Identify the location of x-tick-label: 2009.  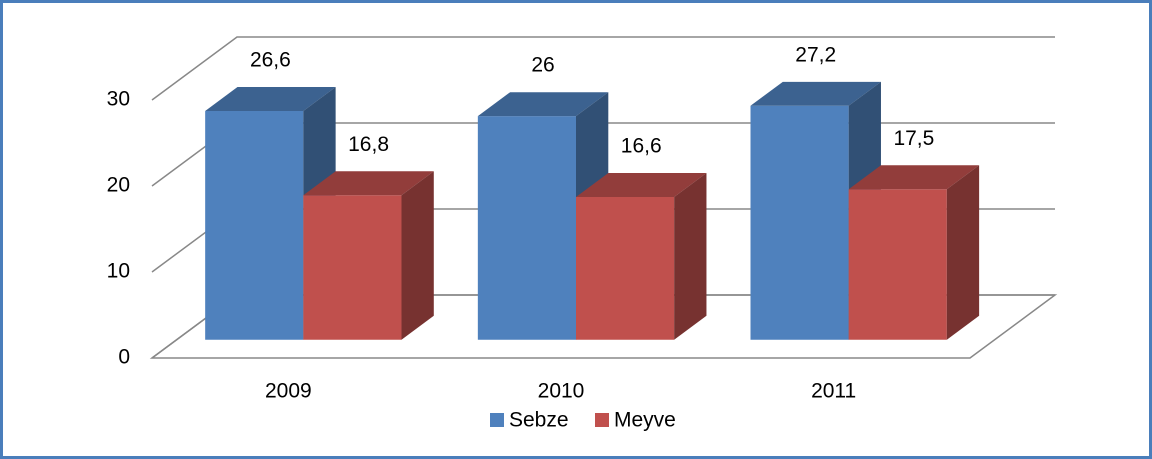
(288, 391).